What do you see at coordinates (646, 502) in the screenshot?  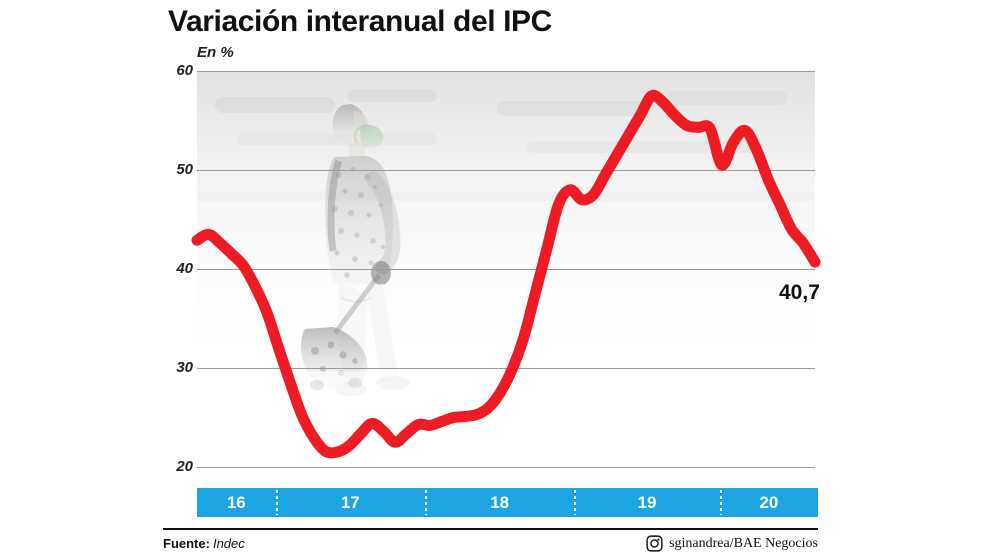 I see `x-band-19: 19` at bounding box center [646, 502].